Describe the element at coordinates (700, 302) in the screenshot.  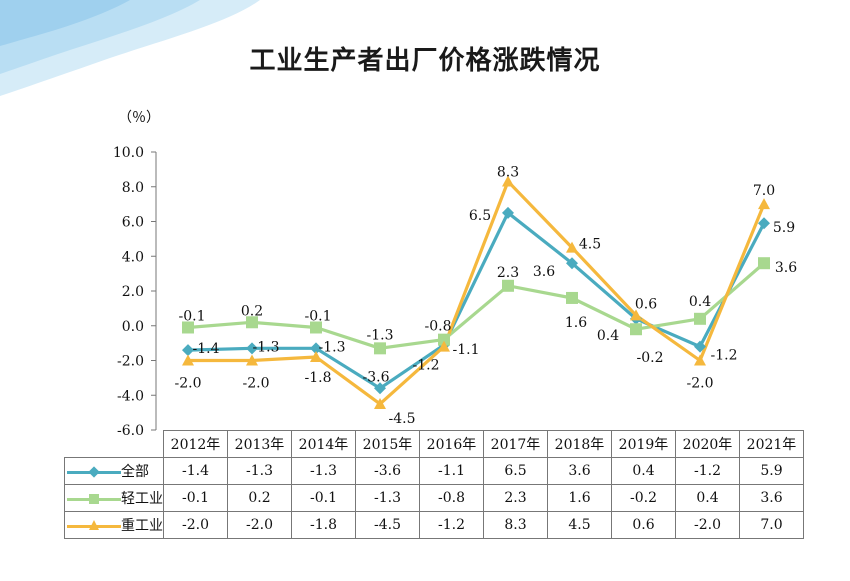
I see `data-label-light: 0.4` at that location.